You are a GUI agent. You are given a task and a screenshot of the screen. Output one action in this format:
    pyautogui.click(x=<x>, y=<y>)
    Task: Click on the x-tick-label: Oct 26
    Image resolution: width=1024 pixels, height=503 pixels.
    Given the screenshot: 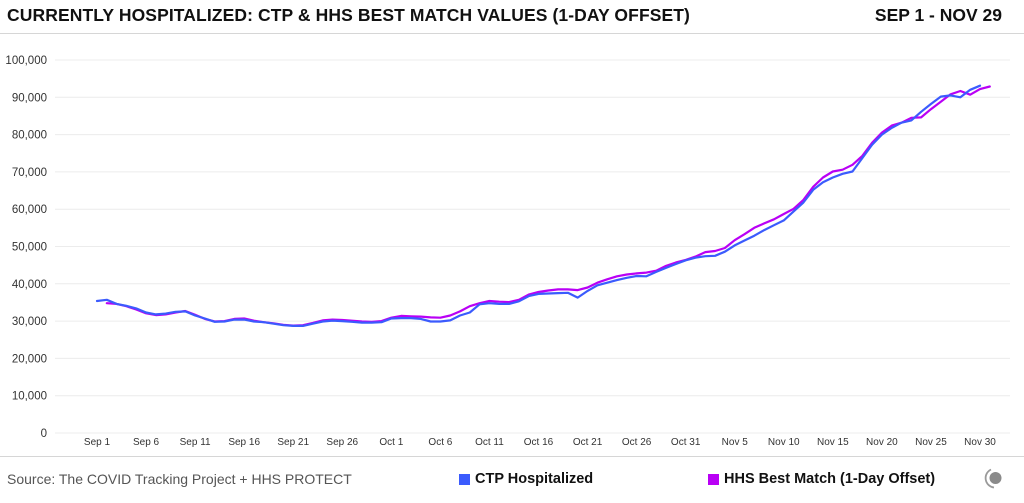 What is the action you would take?
    pyautogui.click(x=637, y=442)
    